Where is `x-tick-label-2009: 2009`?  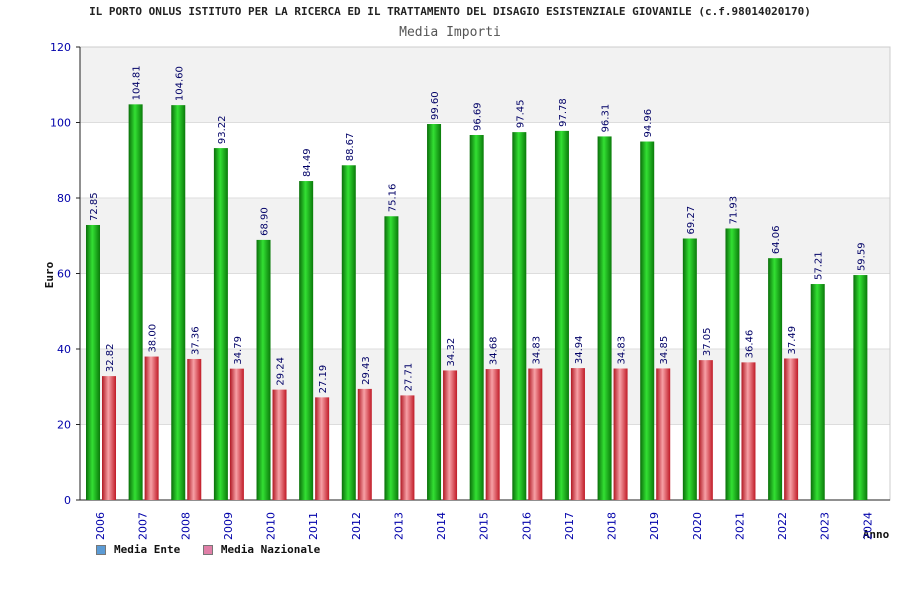
x-tick-label-2009: 2009 is located at coordinates (228, 526).